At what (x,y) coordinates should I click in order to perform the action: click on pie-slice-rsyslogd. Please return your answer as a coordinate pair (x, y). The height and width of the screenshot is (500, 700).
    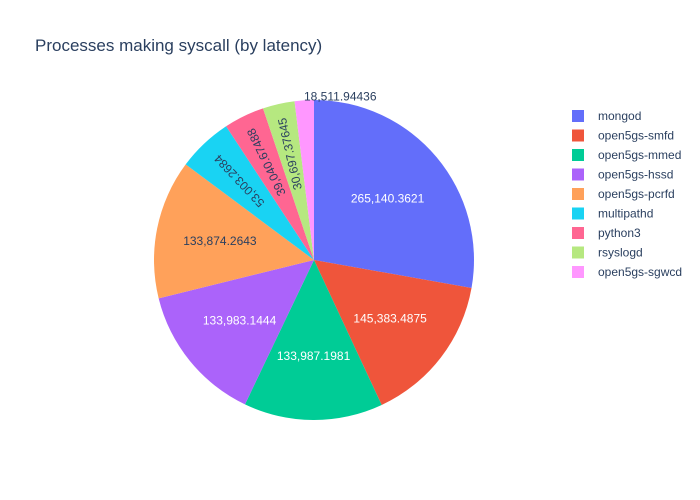
    Looking at the image, I should click on (288, 180).